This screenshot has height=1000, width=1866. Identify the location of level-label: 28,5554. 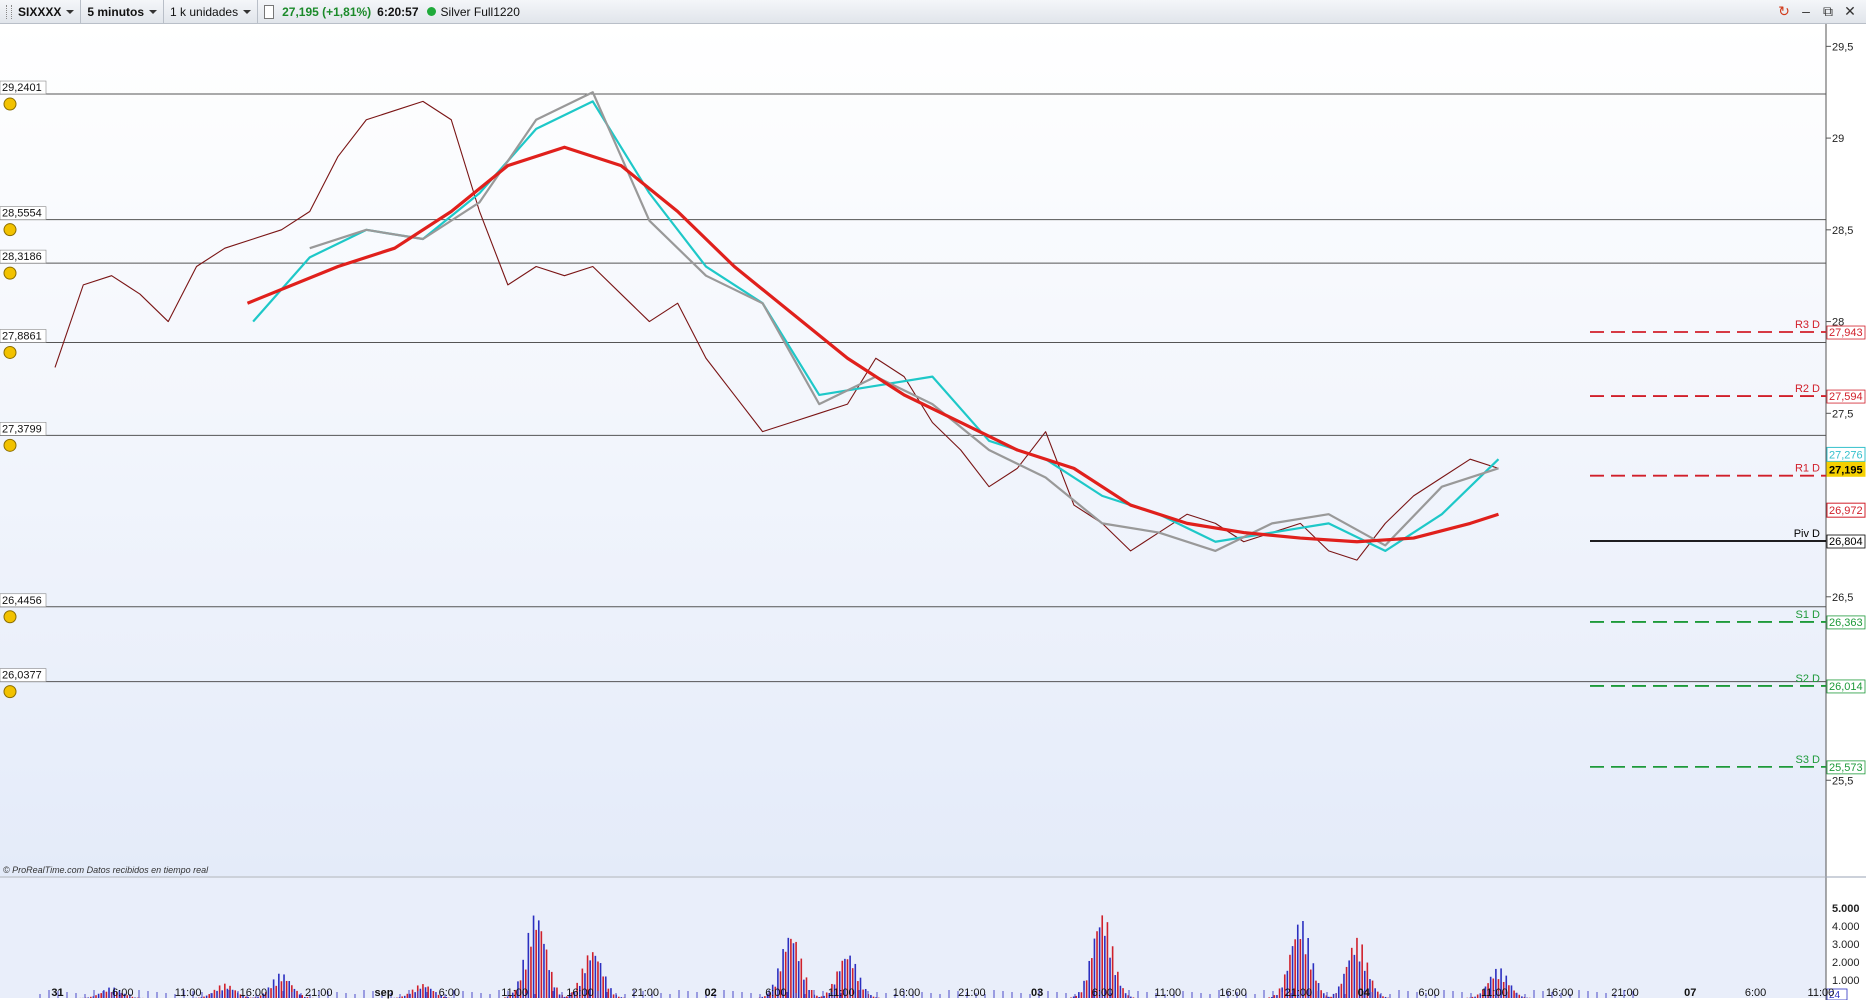
(22, 214).